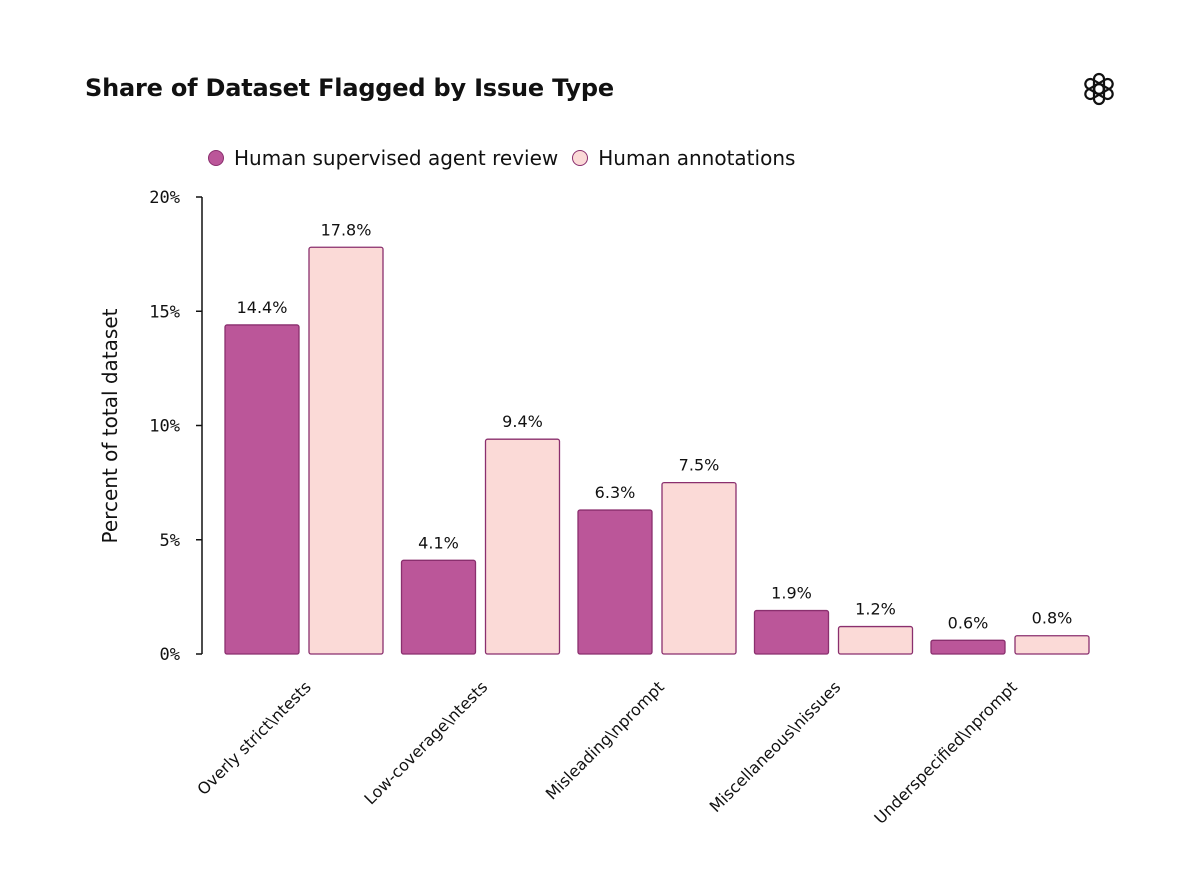 This screenshot has width=1200, height=878. I want to click on bar-value-label: 17.8%, so click(346, 229).